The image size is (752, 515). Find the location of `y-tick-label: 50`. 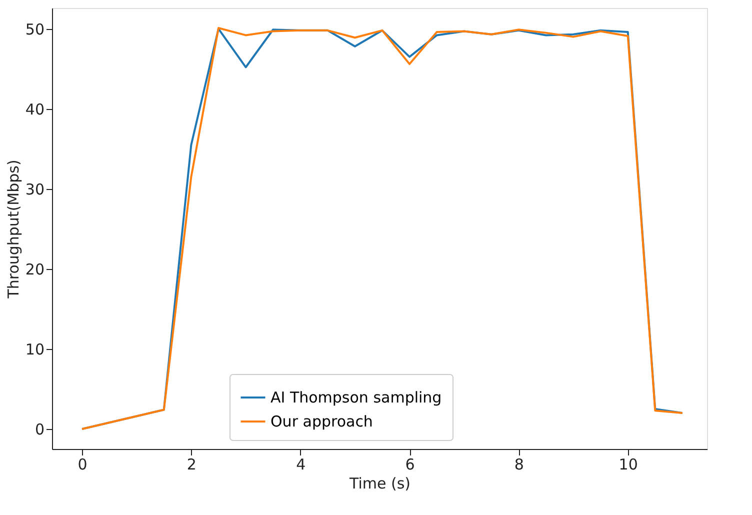

y-tick-label: 50 is located at coordinates (34, 29).